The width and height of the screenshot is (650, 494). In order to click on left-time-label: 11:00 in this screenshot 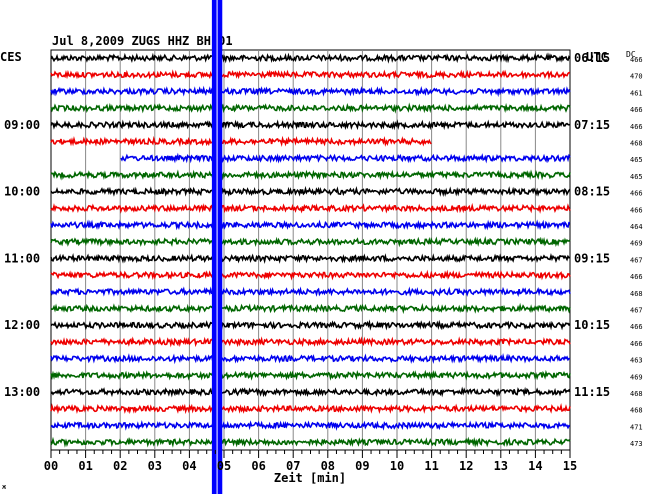, I will do `click(22, 258)`.